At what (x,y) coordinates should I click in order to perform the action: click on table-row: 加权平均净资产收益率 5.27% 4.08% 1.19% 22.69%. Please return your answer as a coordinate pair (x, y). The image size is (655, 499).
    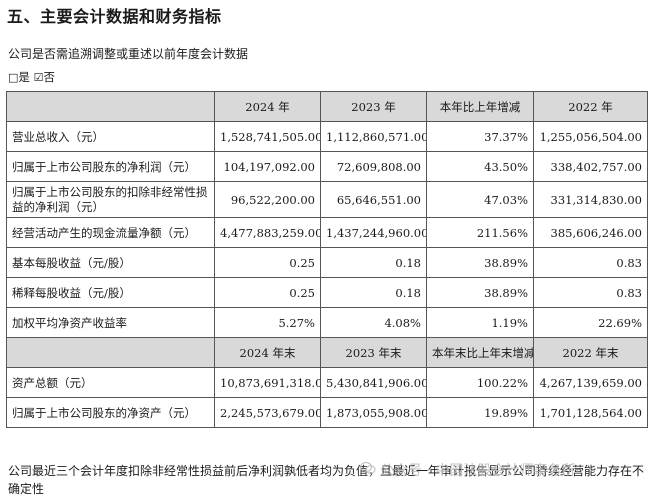
    Looking at the image, I should click on (327, 322).